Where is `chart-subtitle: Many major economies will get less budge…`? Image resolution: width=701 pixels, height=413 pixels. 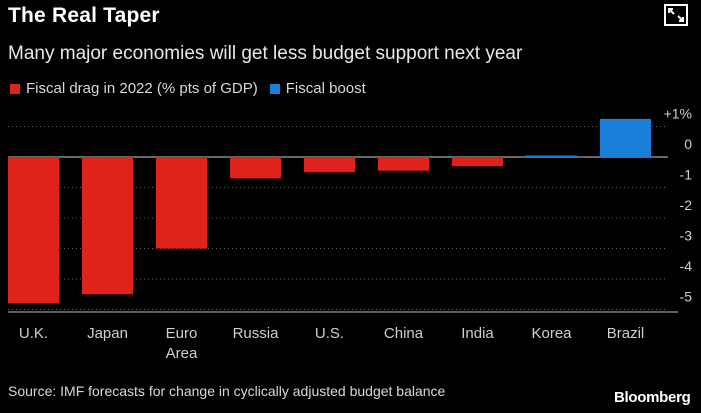 chart-subtitle: Many major economies will get less budge… is located at coordinates (265, 53).